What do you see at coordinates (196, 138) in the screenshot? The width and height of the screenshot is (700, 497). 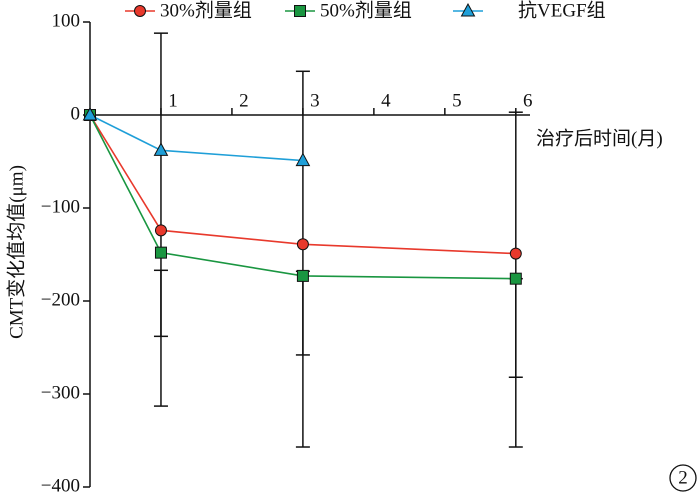 I see `series-line` at bounding box center [196, 138].